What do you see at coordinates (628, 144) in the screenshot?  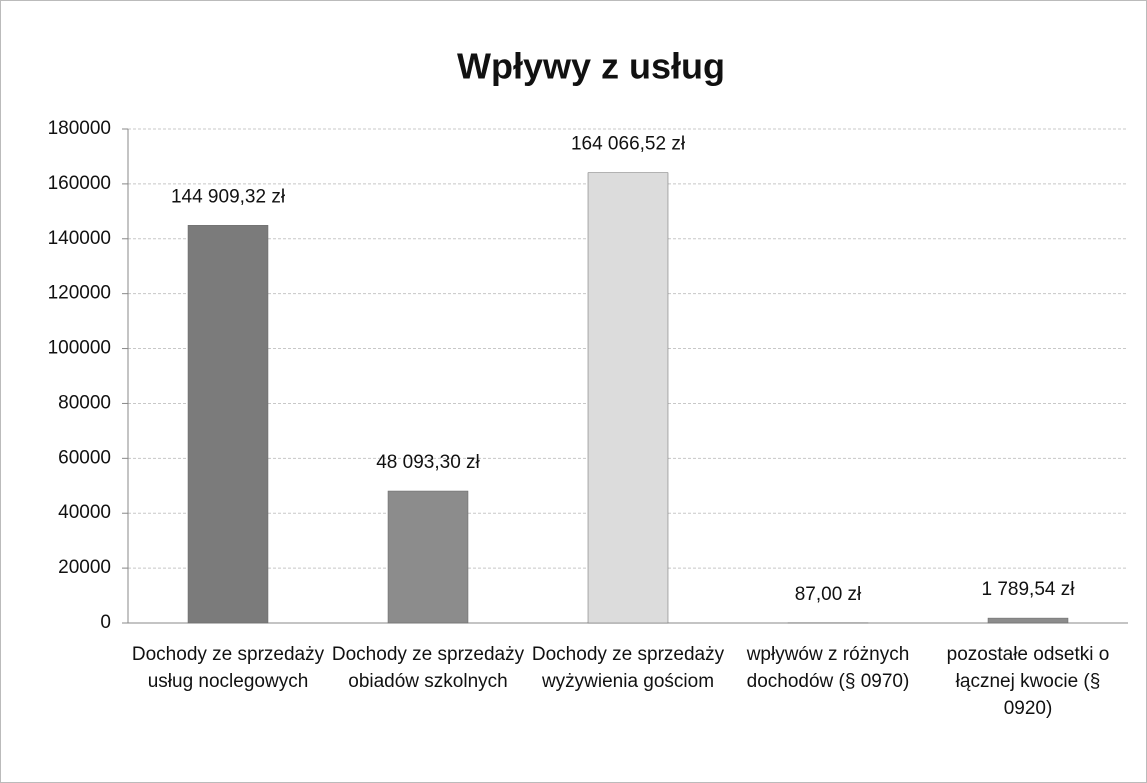 I see `data-label: 164 066,52 zł` at bounding box center [628, 144].